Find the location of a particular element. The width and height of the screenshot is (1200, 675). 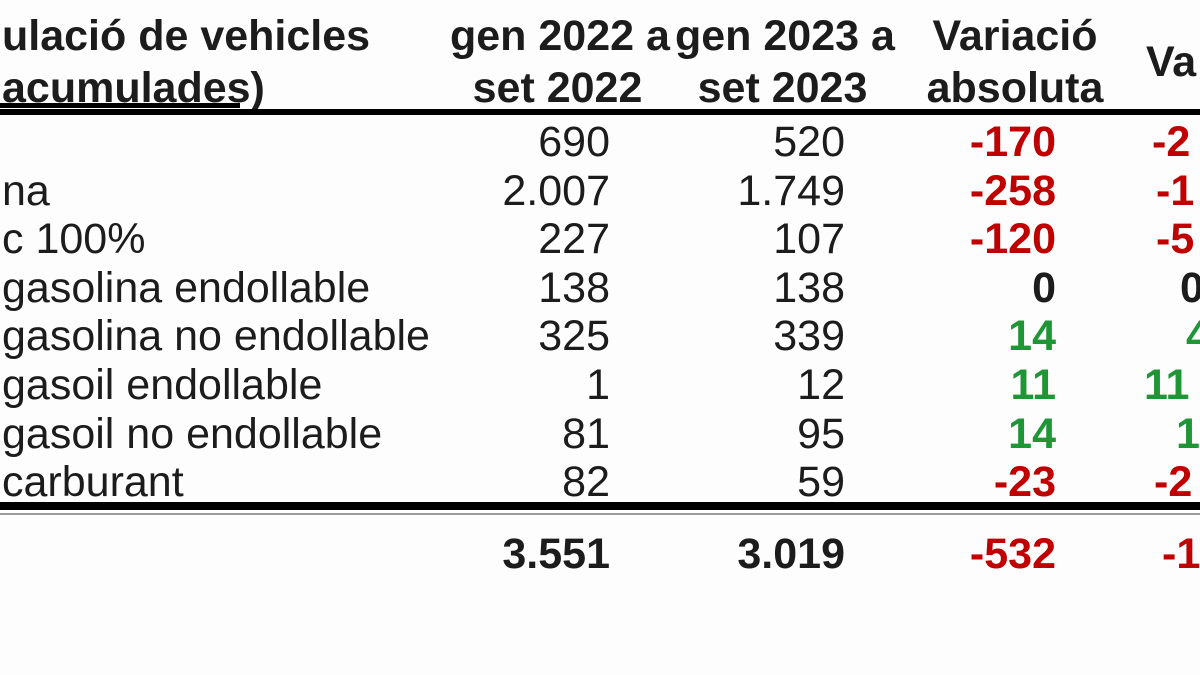

table-row: gasolina endollable 138 138 0 0 is located at coordinates (600, 288).